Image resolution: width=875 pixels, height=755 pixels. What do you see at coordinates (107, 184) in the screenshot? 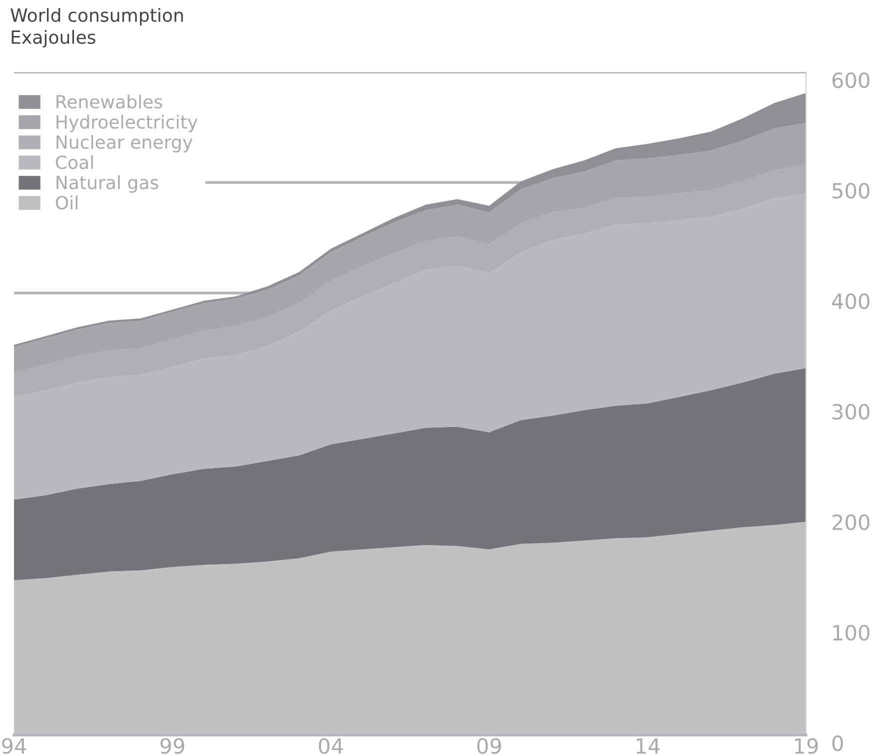
I see `legend-label: Natural gas` at bounding box center [107, 184].